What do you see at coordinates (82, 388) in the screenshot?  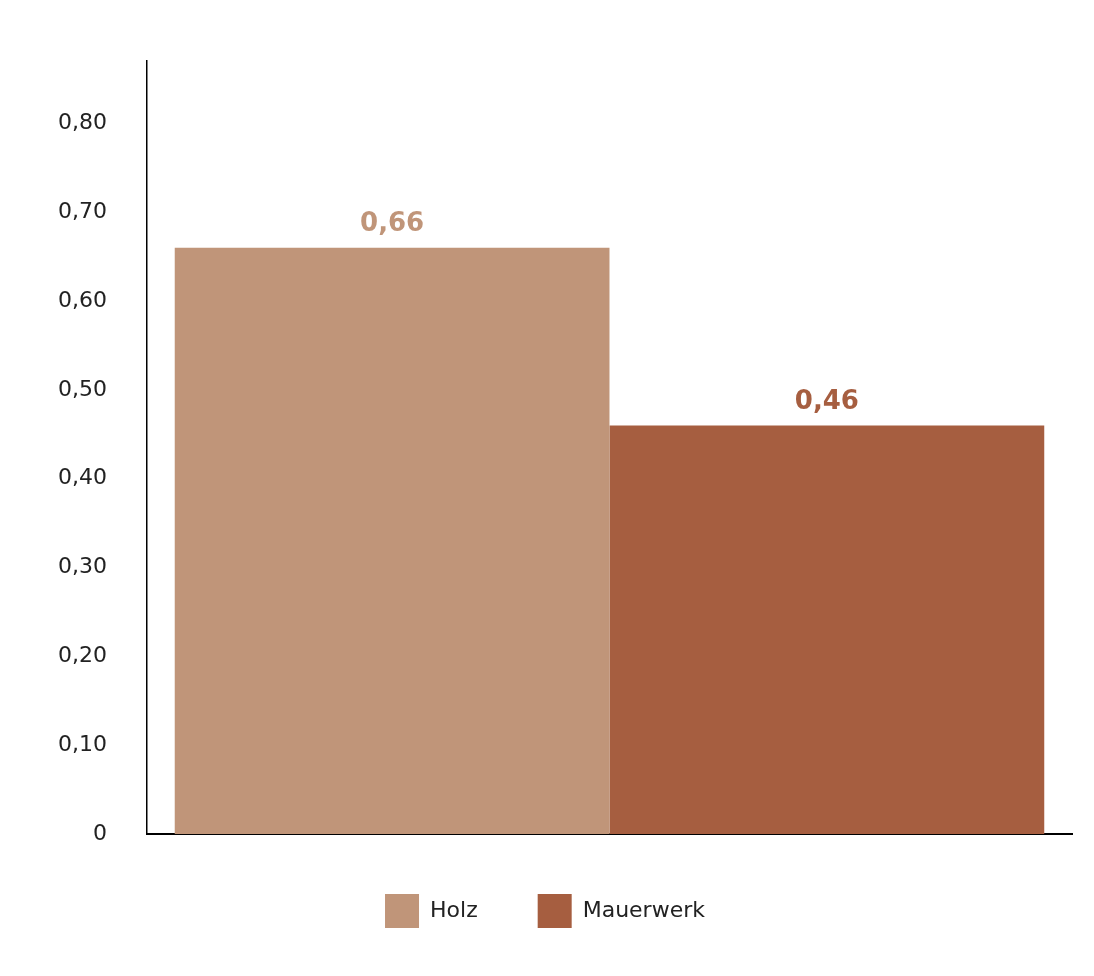 I see `y-tick-label: 0,50` at bounding box center [82, 388].